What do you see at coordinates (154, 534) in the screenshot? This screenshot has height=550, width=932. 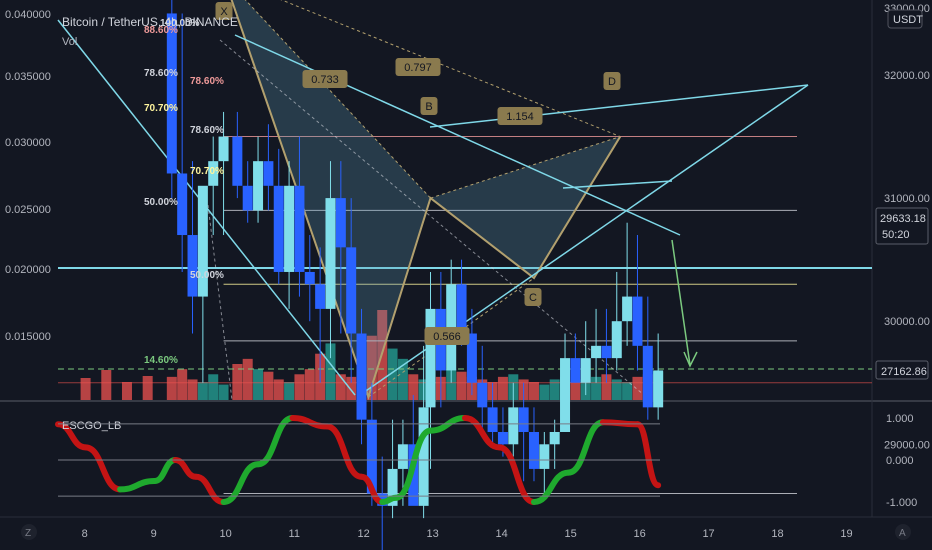 I see `time-axis-tick: 9` at bounding box center [154, 534].